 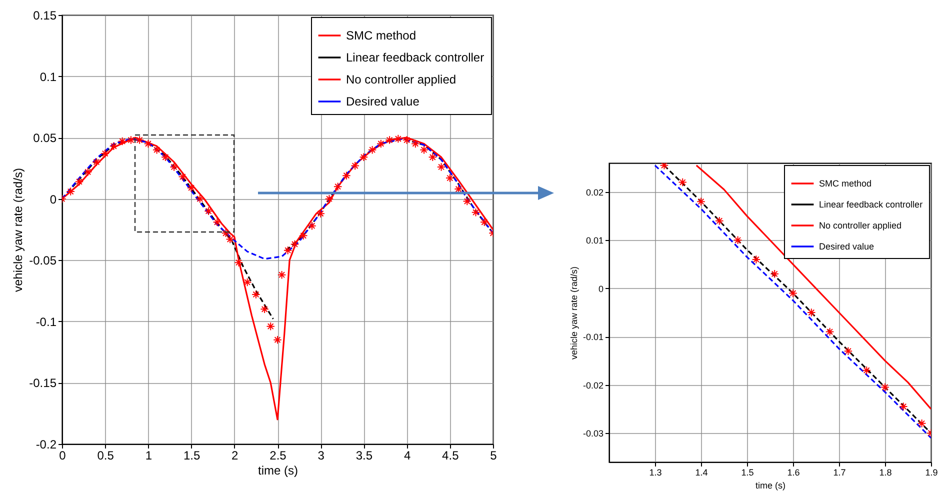 What do you see at coordinates (43, 383) in the screenshot?
I see `y-tick-label: -0.15` at bounding box center [43, 383].